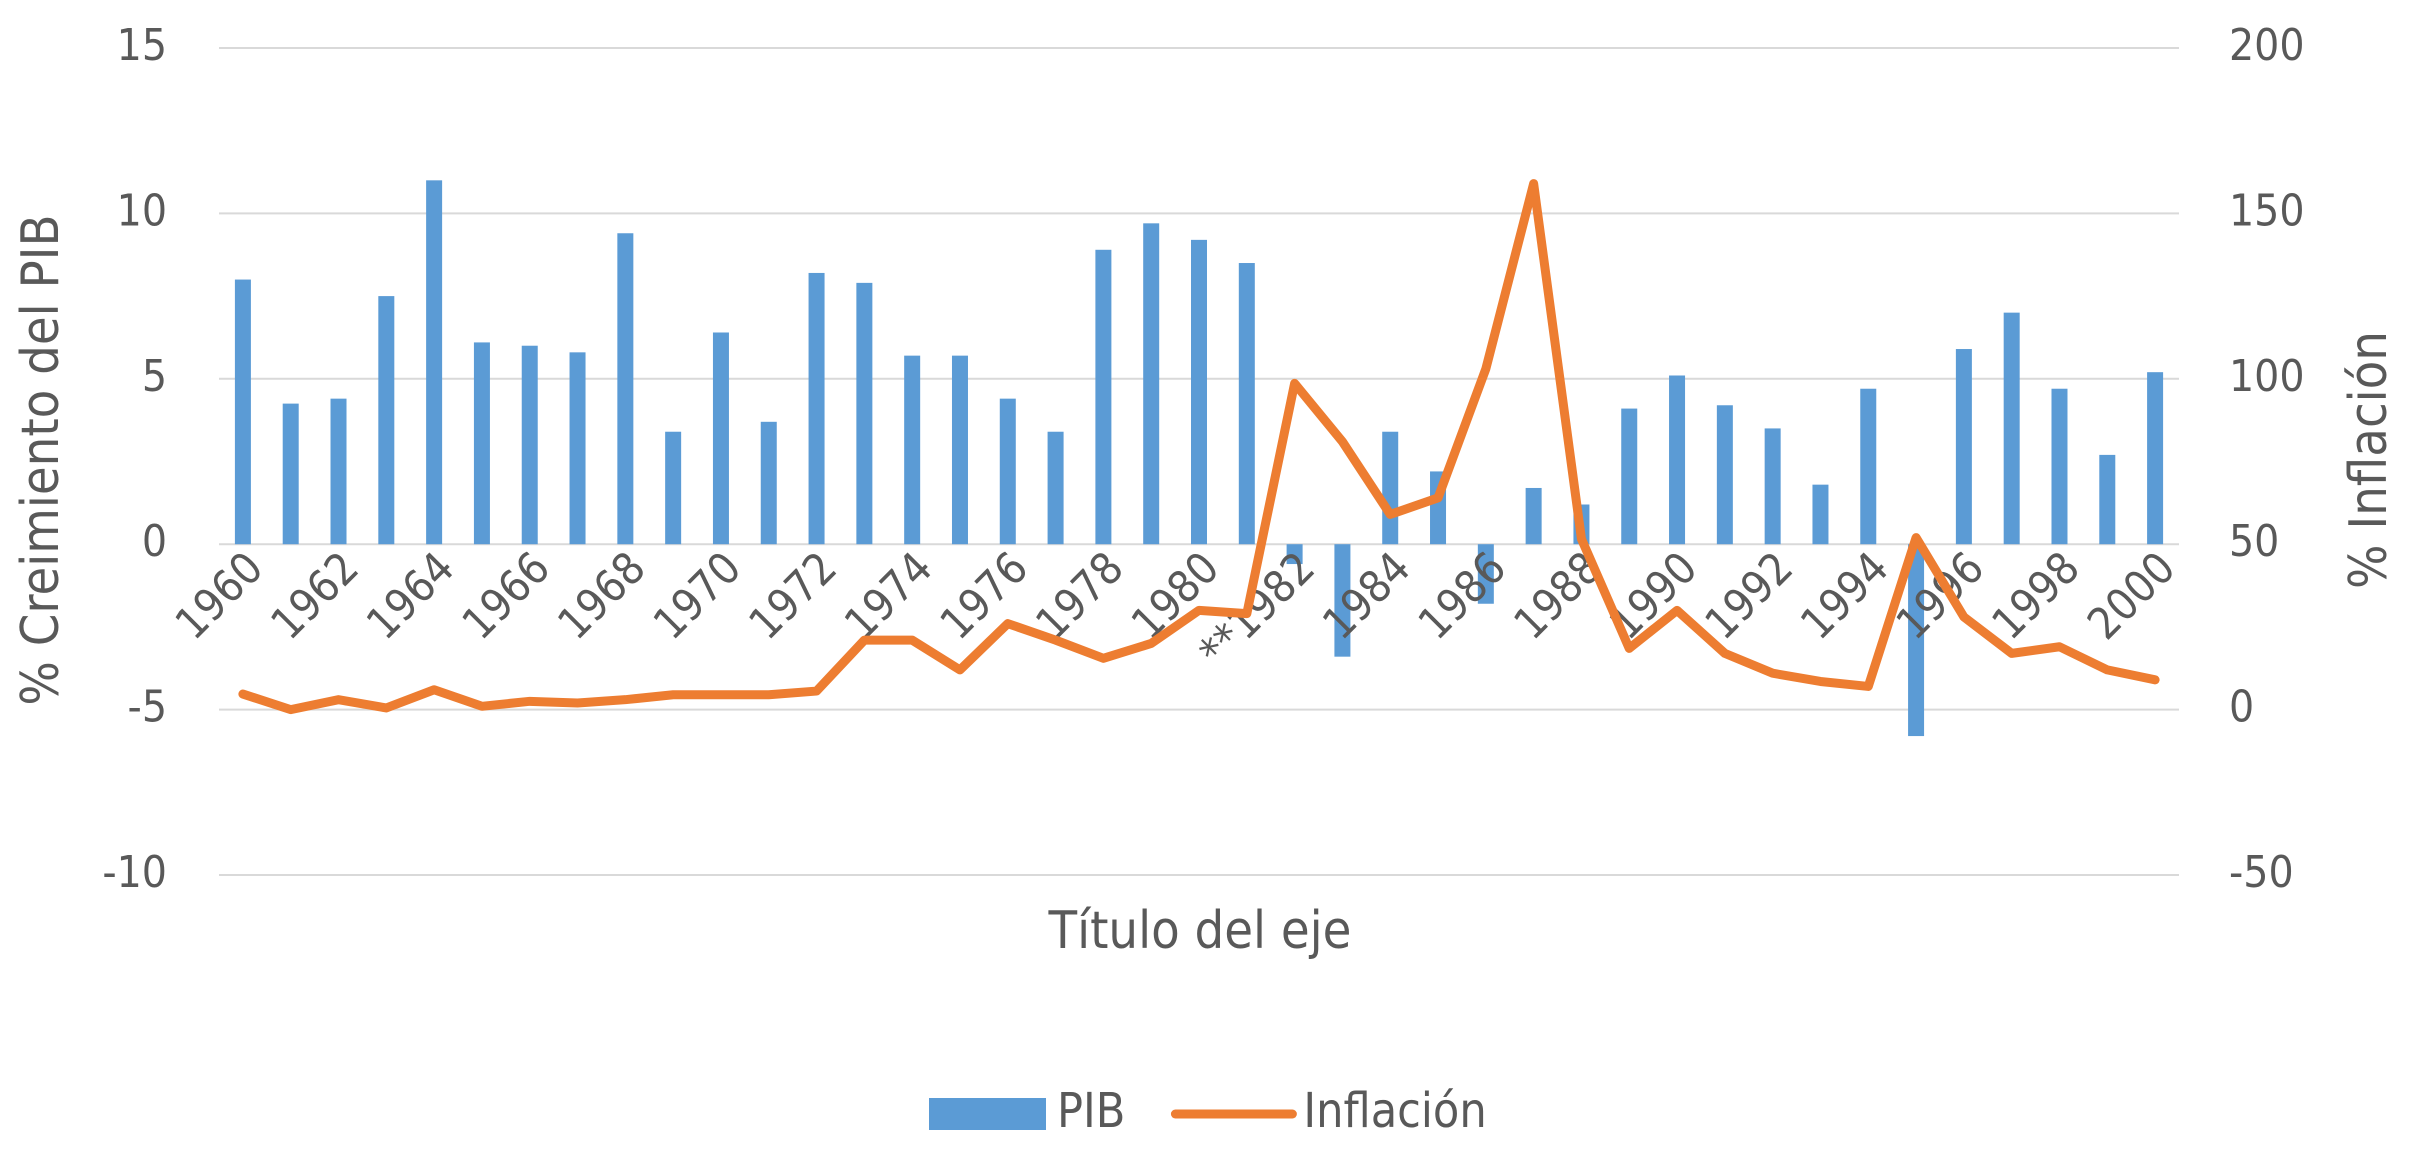 The image size is (2420, 1153). I want to click on x-tick-label: 1964, so click(410, 595).